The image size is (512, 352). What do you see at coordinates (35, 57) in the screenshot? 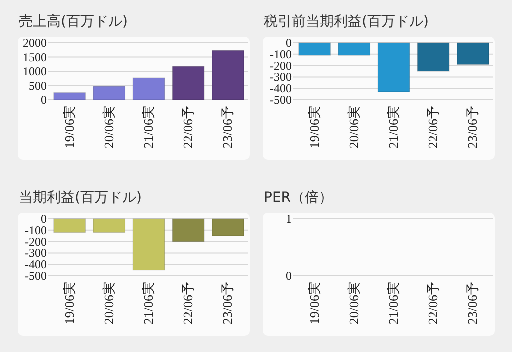
I see `y-tick-label: 1500` at bounding box center [35, 57].